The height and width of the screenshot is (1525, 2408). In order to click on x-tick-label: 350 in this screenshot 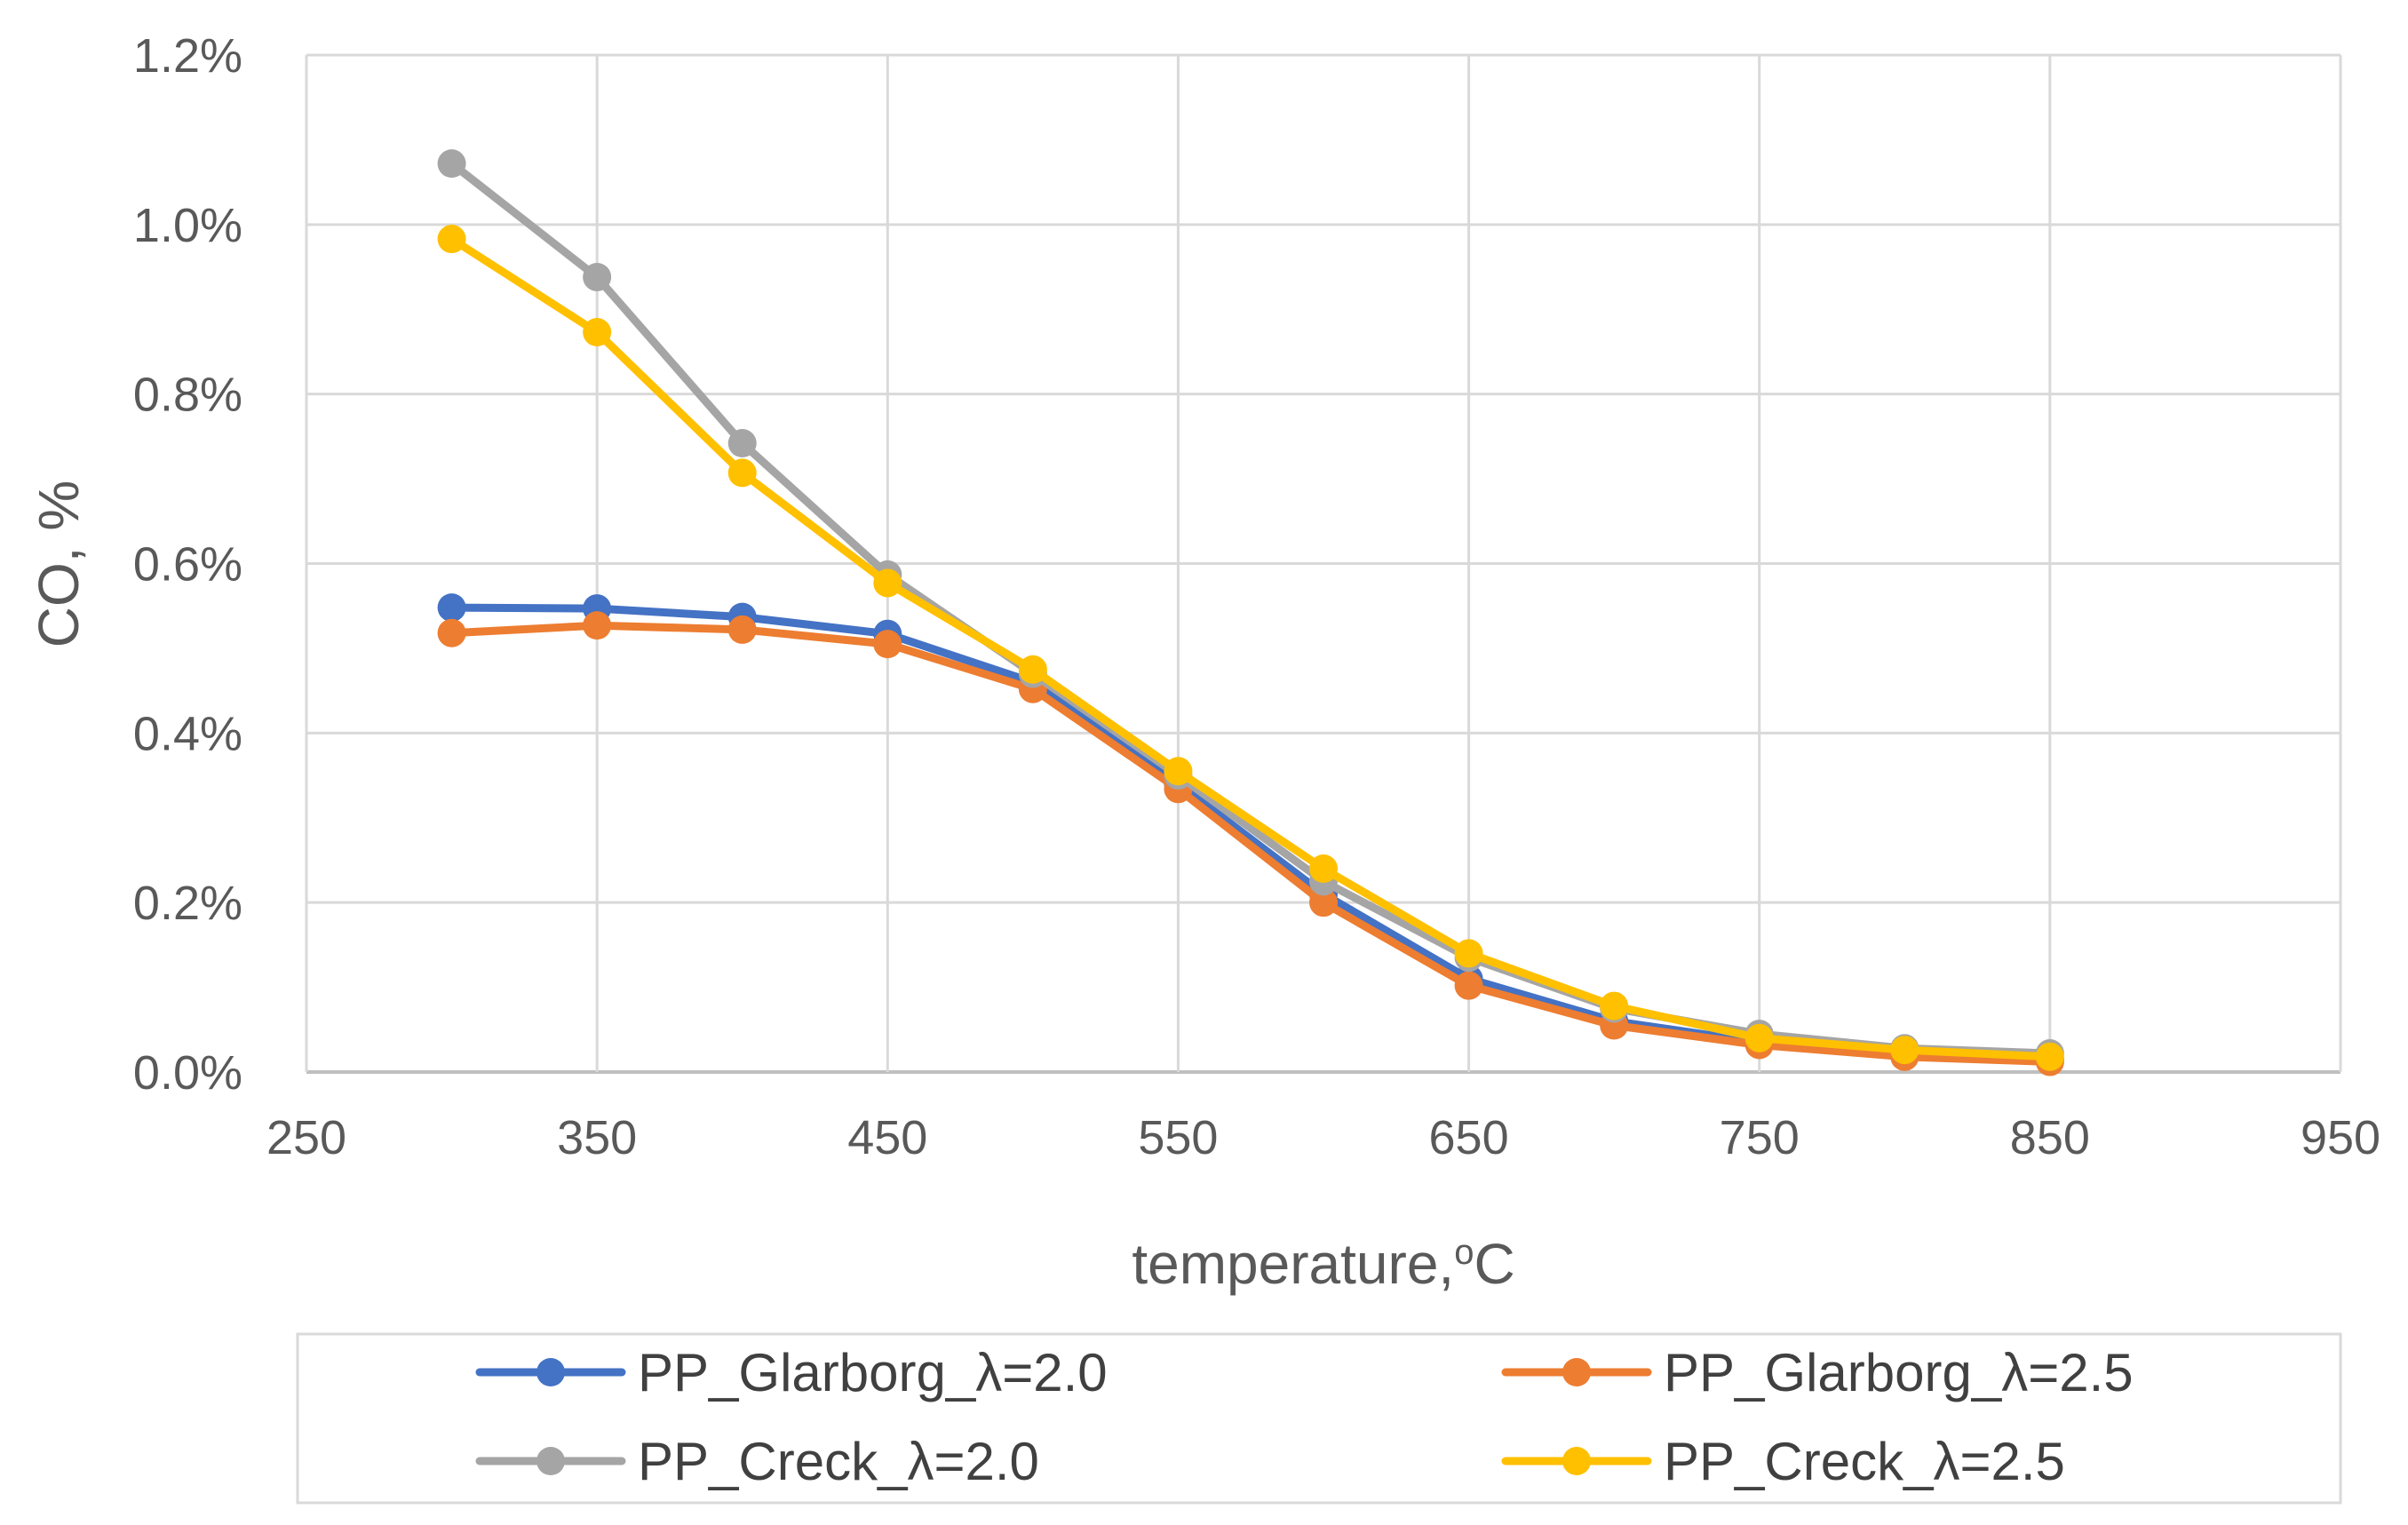, I will do `click(597, 1137)`.